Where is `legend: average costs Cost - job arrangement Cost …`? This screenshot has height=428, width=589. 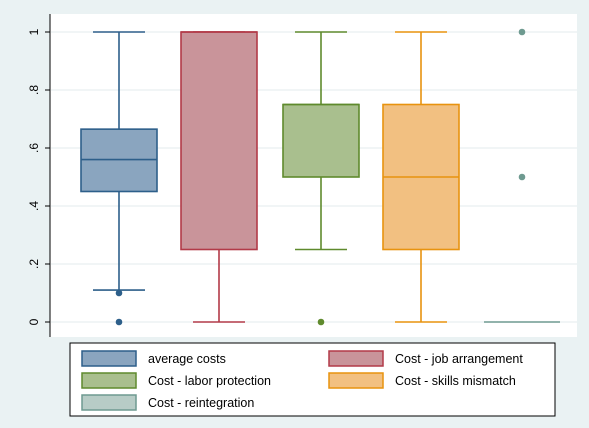 legend: average costs Cost - job arrangement Cost … is located at coordinates (312, 379).